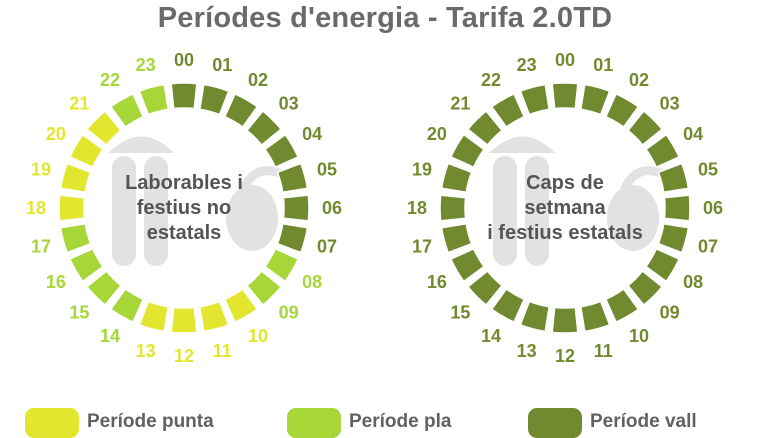 This screenshot has height=438, width=770. I want to click on hour-label-23: 23, so click(146, 65).